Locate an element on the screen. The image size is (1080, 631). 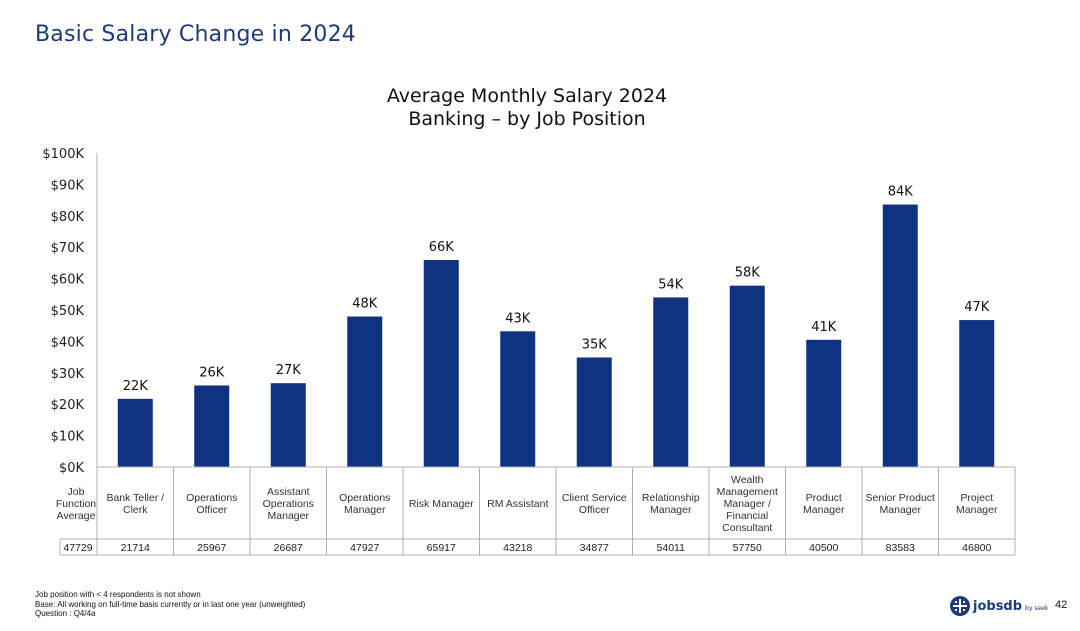
y-tick-label: $80K is located at coordinates (68, 217).